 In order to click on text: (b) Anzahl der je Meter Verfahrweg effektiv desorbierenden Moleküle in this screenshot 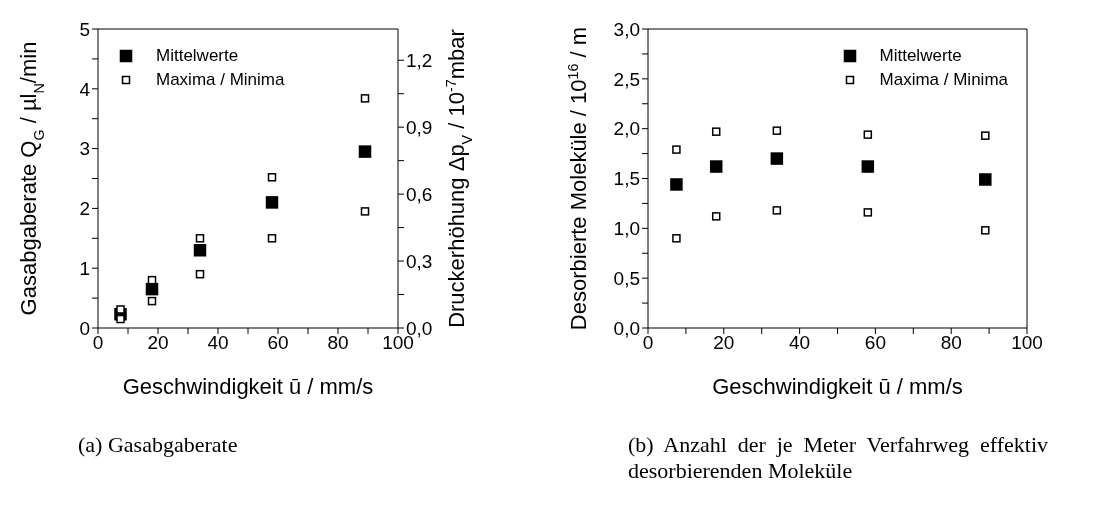, I will do `click(838, 458)`.